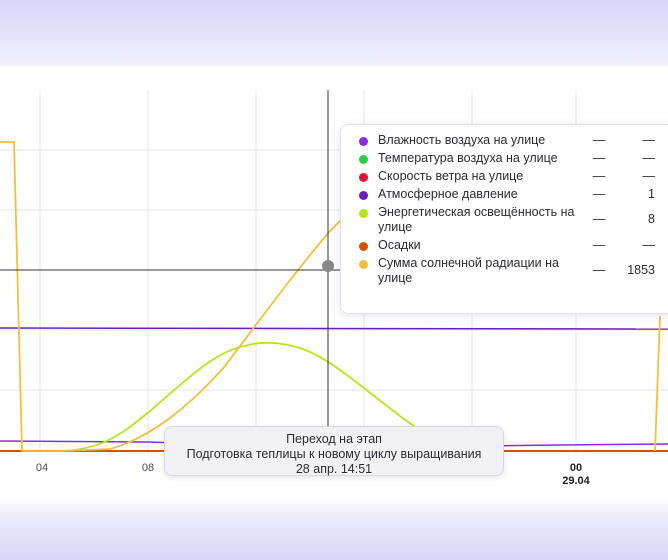 The height and width of the screenshot is (560, 668). I want to click on legend-item-pressure: Атмосферное давление — 1, so click(513, 194).